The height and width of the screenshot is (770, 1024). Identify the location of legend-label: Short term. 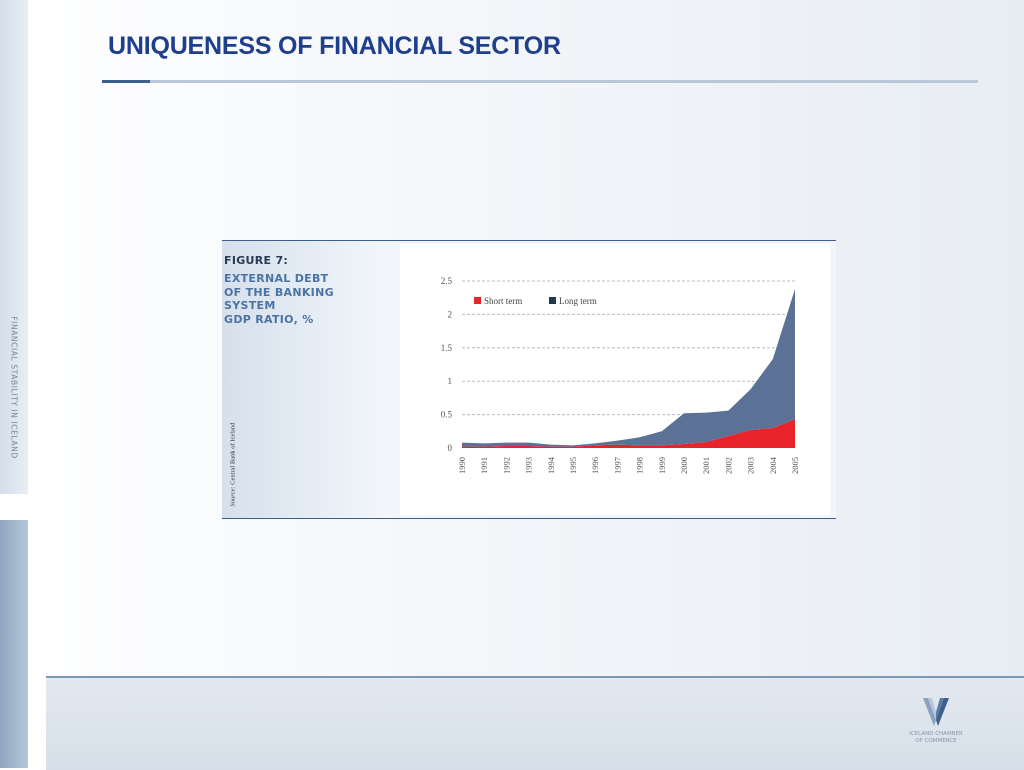
(503, 301).